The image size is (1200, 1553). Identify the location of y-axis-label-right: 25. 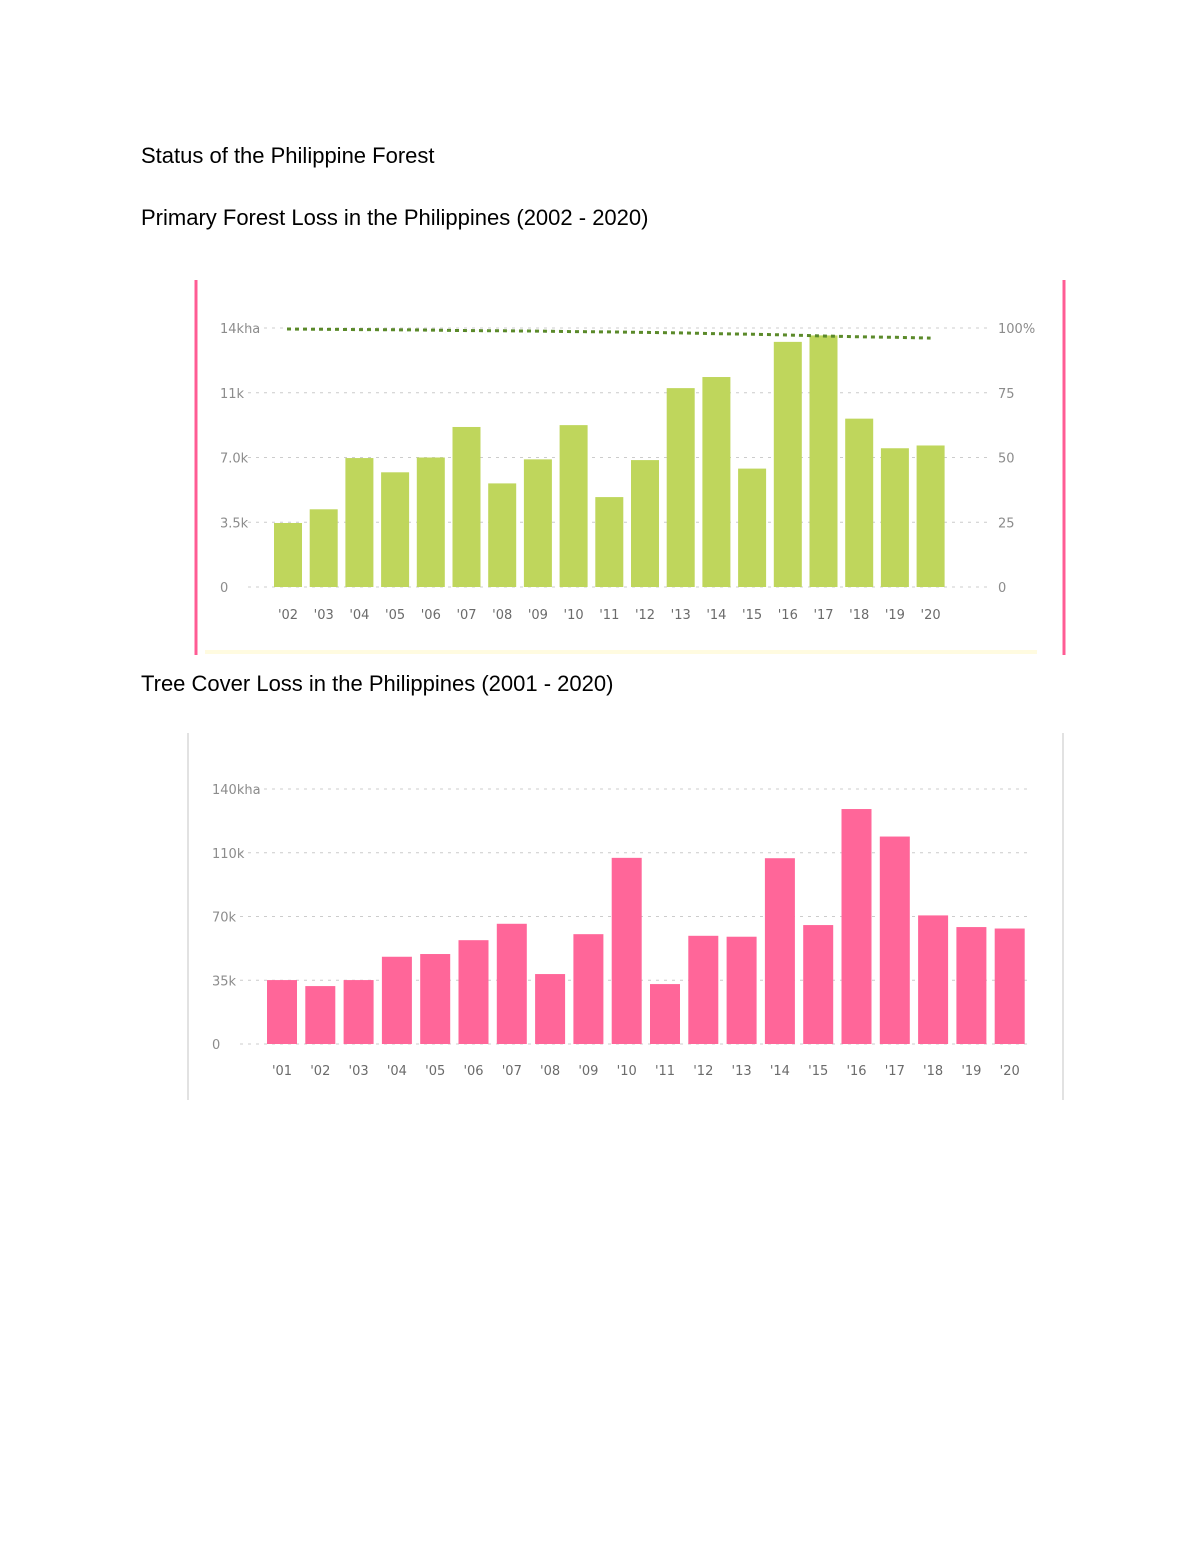
(1006, 523).